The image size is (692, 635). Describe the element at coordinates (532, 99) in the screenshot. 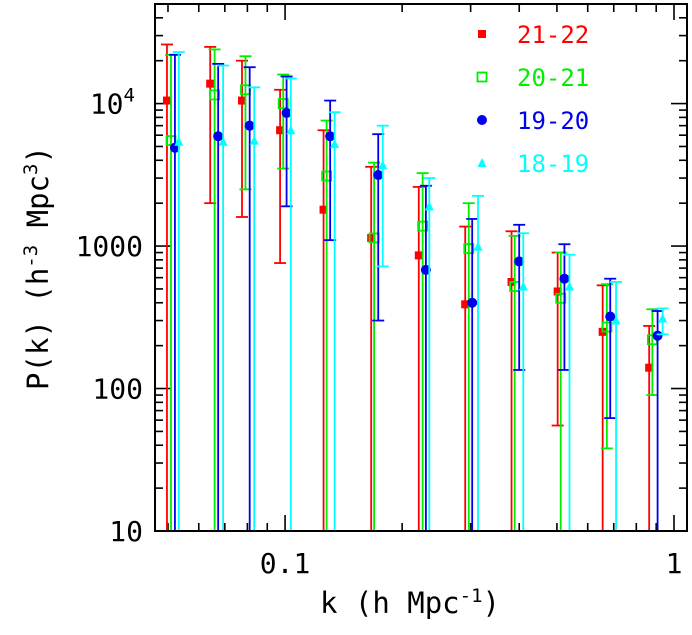

I see `legend: 21-22 20-21 19-20 18-19` at that location.